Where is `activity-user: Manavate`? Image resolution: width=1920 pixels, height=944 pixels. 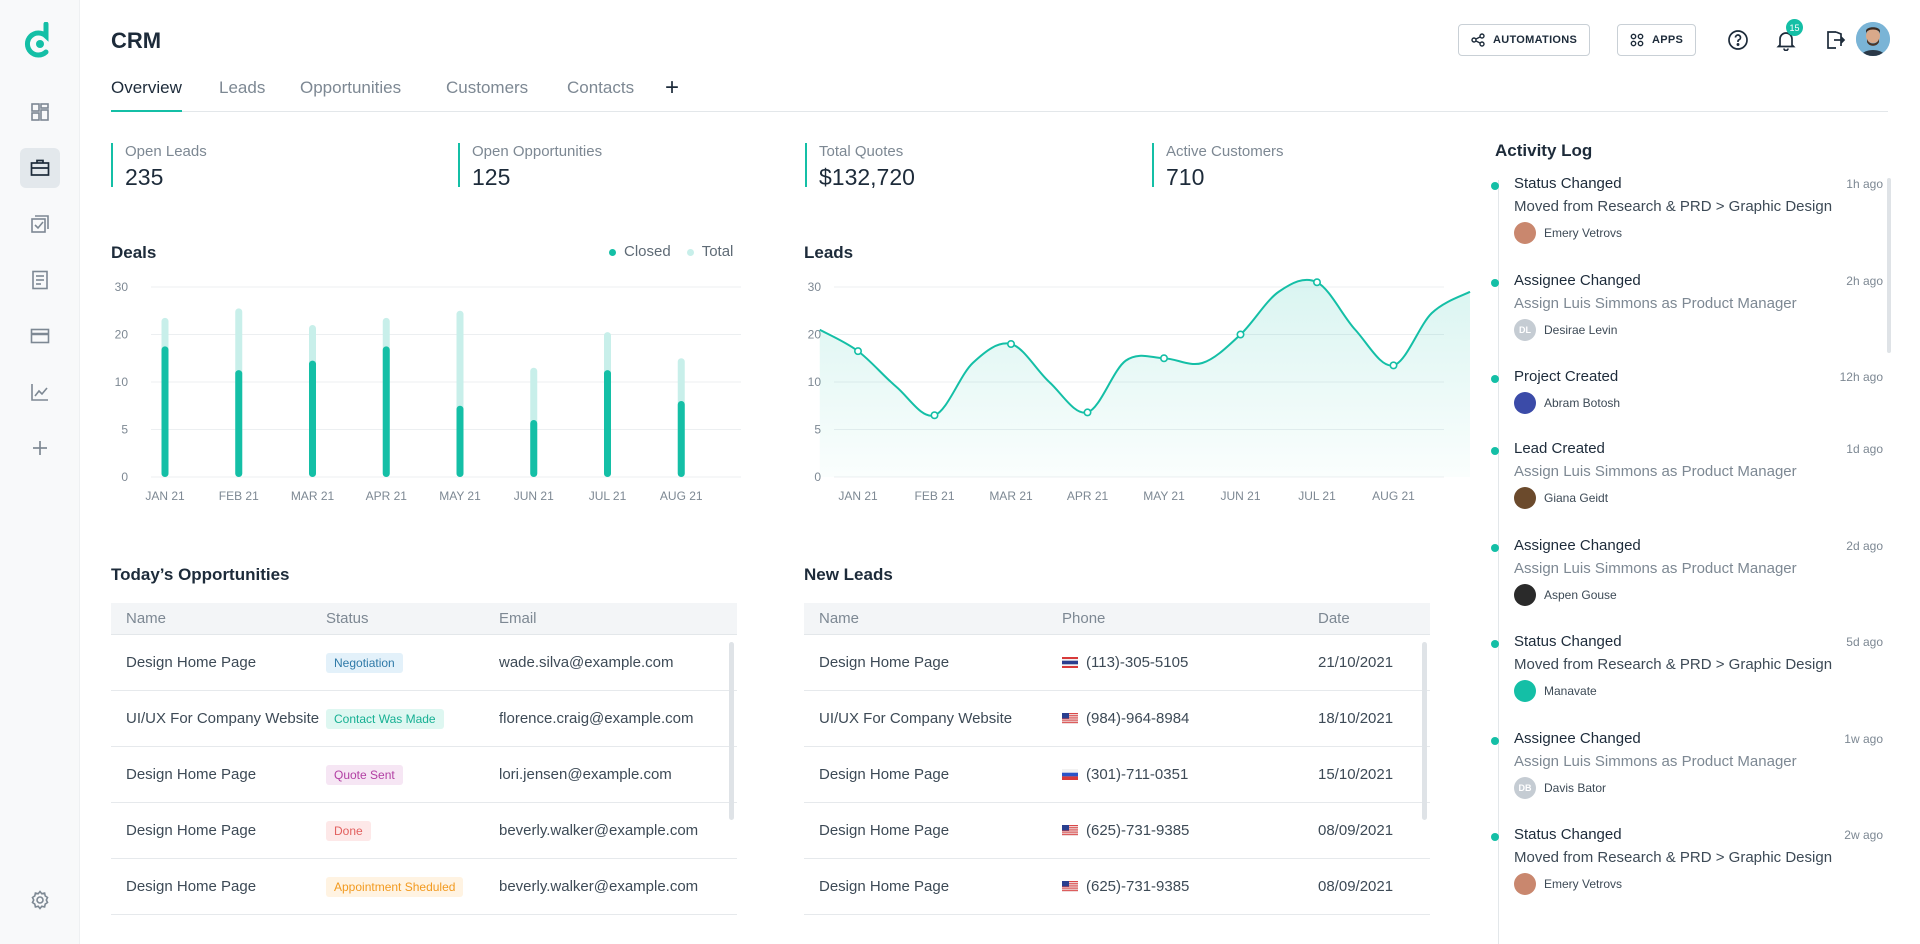 activity-user: Manavate is located at coordinates (1555, 691).